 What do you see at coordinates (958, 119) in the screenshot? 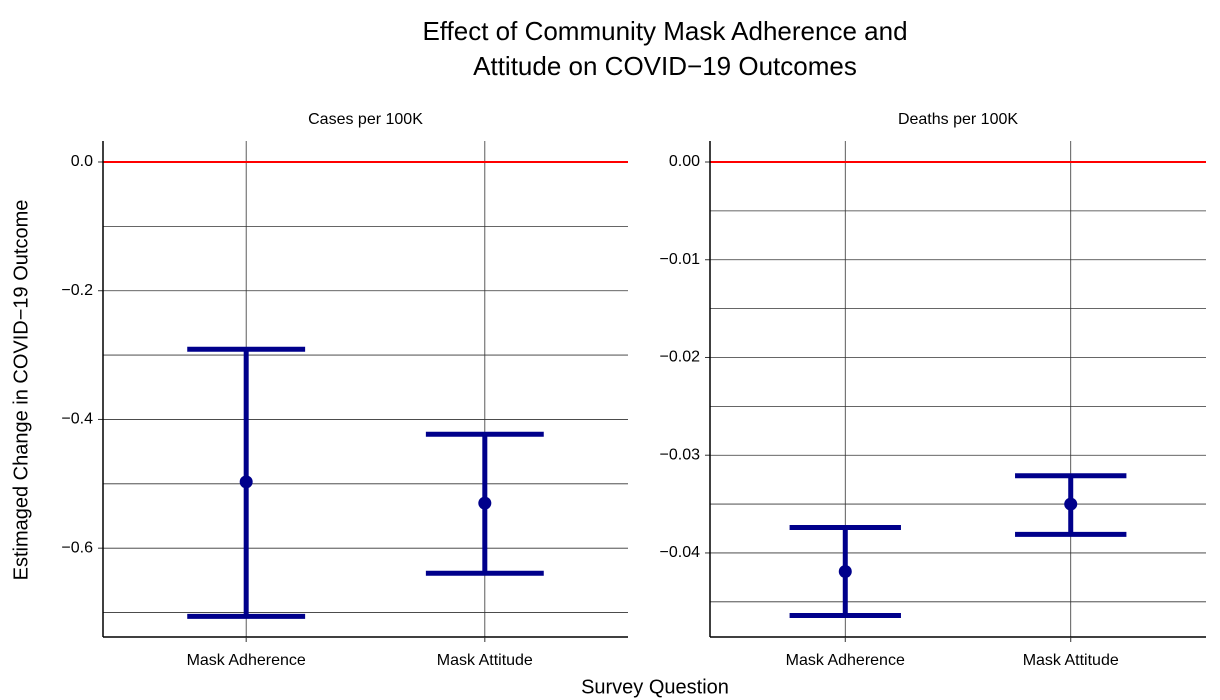
I see `panel-subtitle: Deaths per 100K` at bounding box center [958, 119].